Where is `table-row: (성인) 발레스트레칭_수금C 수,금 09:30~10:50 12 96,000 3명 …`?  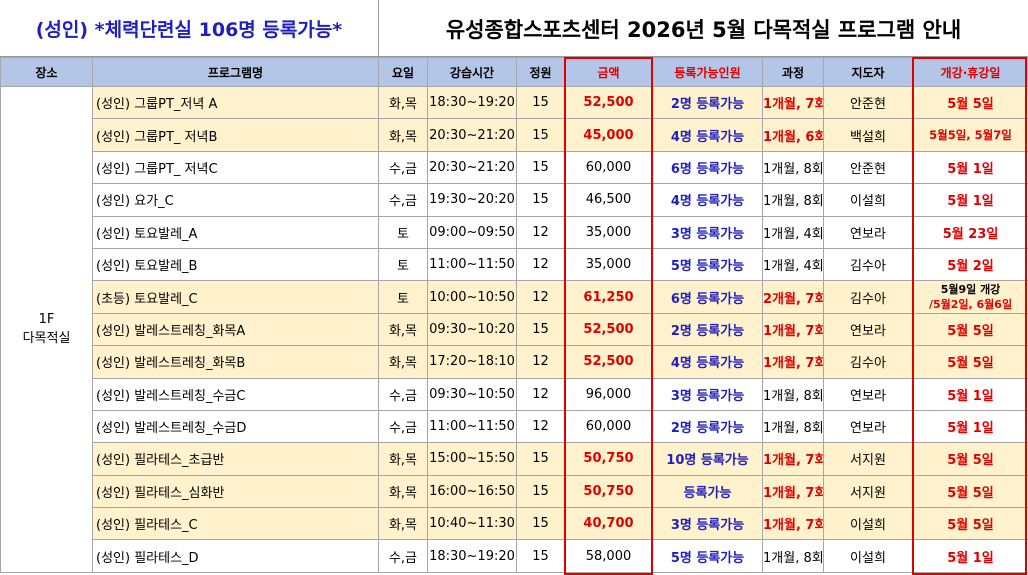 table-row: (성인) 발레스트레칭_수금C 수,금 09:30~10:50 12 96,000 3명 … is located at coordinates (514, 394).